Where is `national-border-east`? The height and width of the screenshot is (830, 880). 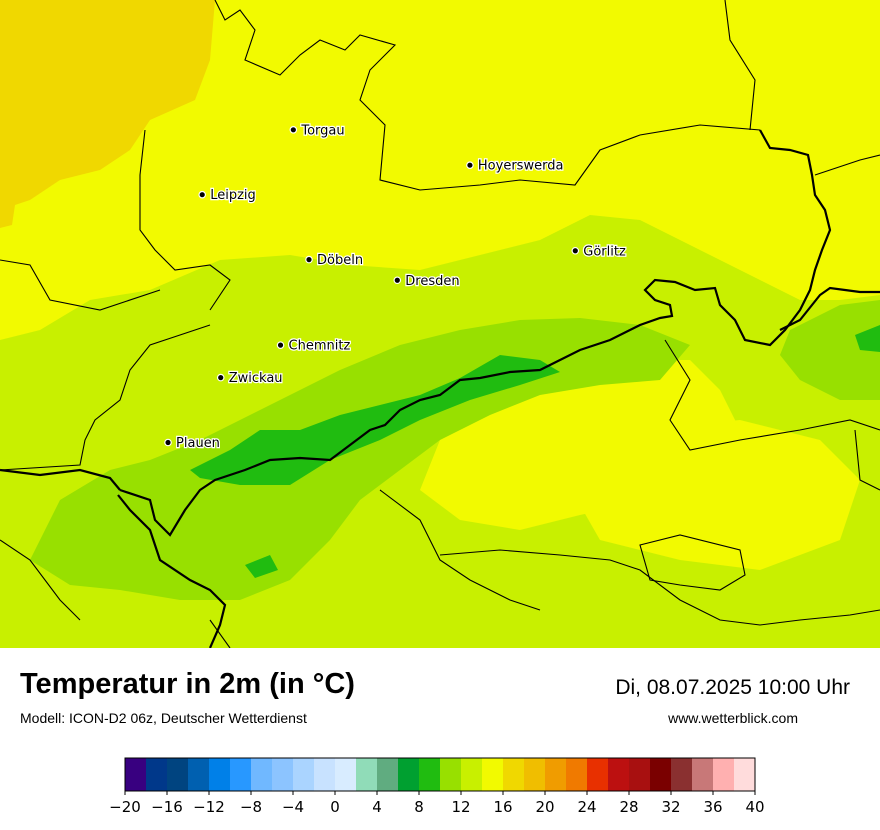 national-border-east is located at coordinates (829, 308).